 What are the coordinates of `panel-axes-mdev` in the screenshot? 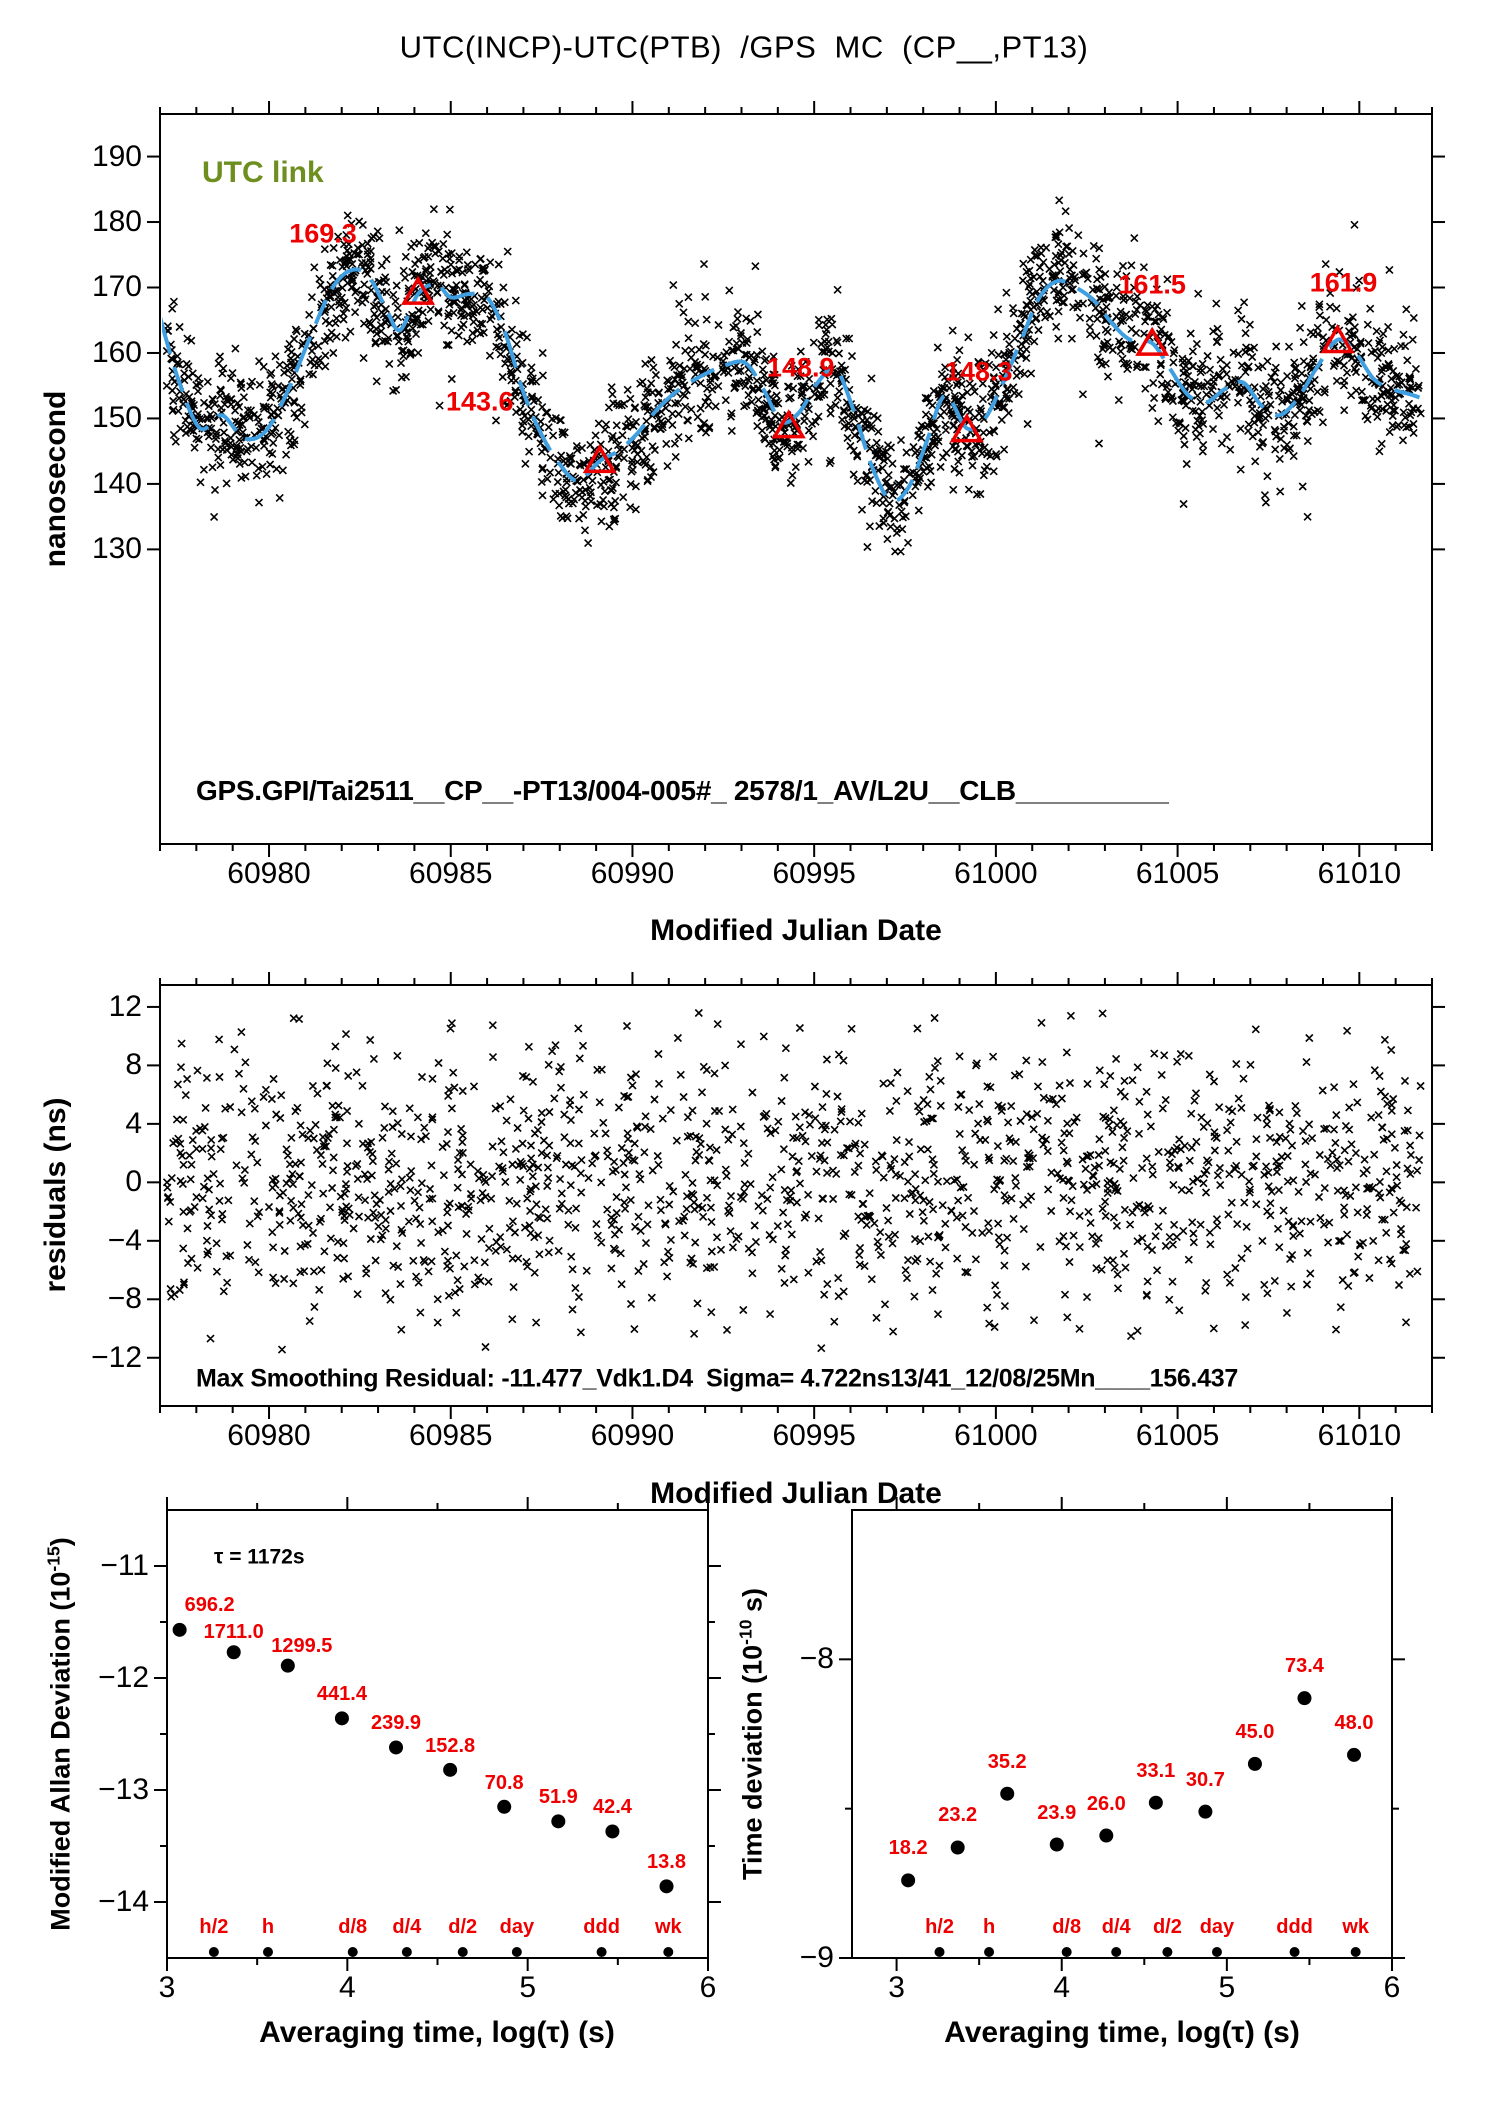 It's located at (437, 1734).